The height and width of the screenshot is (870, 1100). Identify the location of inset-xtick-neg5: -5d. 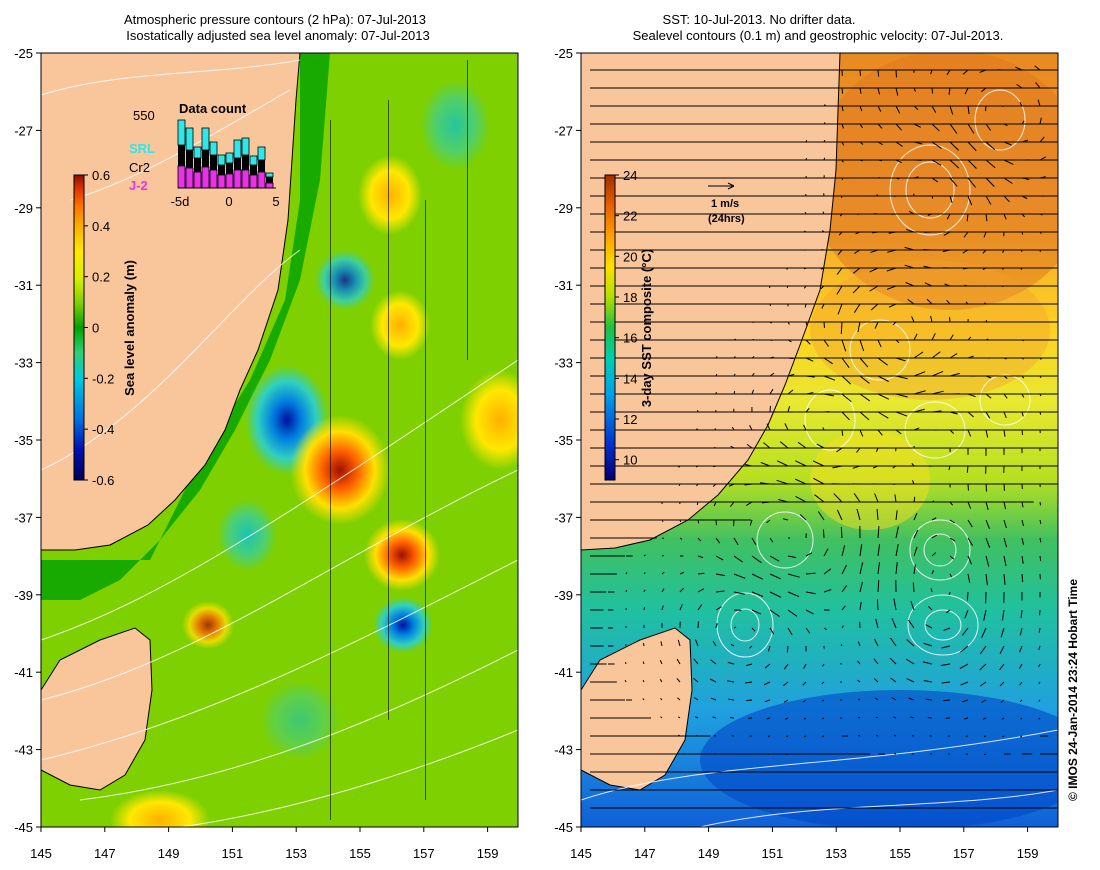
(180, 201).